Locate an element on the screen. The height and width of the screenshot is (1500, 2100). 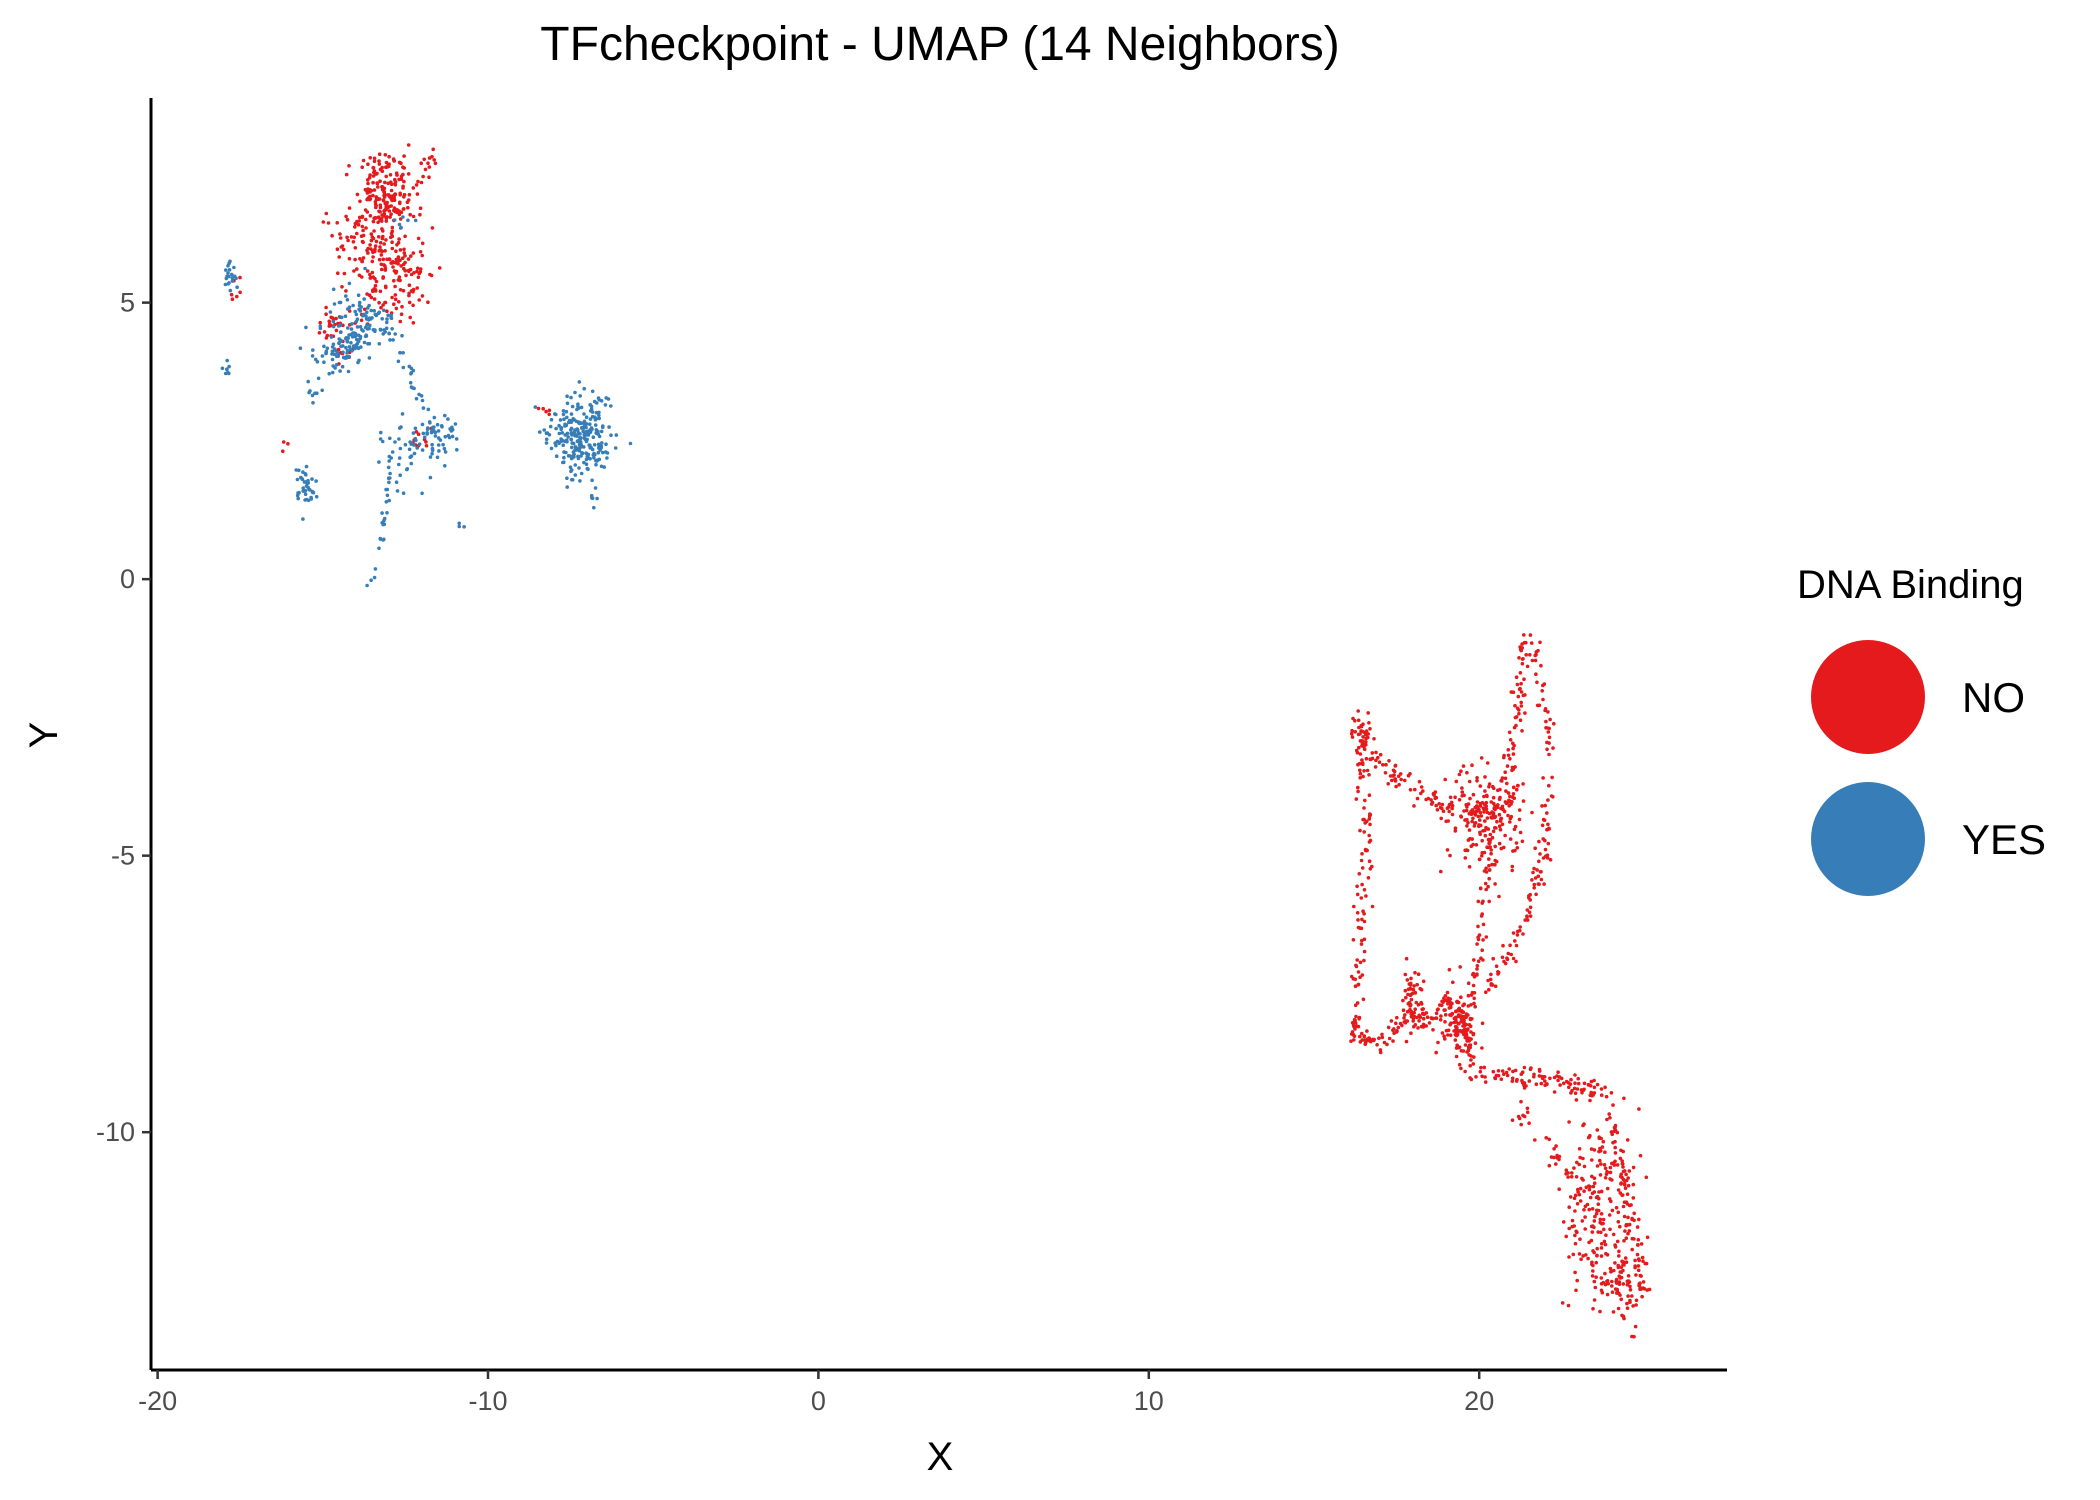
y-tick-label: -10 is located at coordinates (115, 1132).